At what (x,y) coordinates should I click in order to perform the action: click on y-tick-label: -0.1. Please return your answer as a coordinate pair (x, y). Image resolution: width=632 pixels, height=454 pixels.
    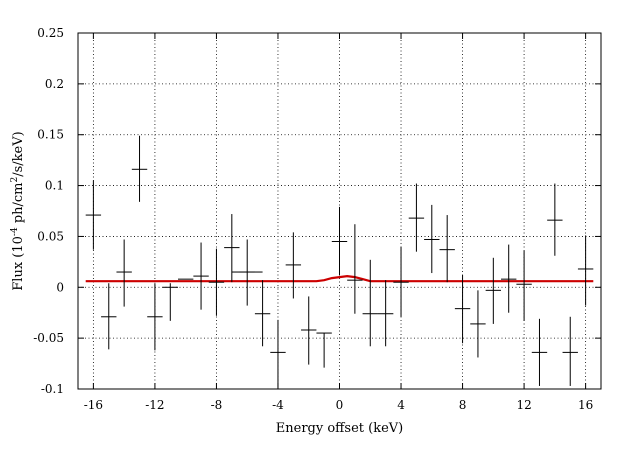
    Looking at the image, I should click on (52, 389).